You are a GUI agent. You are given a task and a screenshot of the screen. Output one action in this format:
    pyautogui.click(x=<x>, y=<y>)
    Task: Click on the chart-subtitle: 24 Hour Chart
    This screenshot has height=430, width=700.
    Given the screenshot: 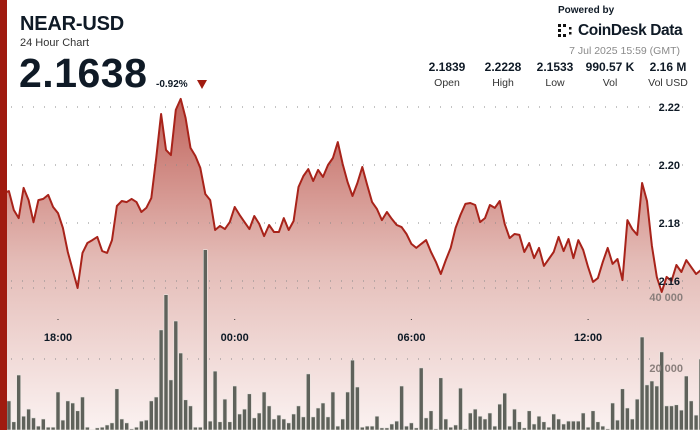 What is the action you would take?
    pyautogui.click(x=55, y=43)
    